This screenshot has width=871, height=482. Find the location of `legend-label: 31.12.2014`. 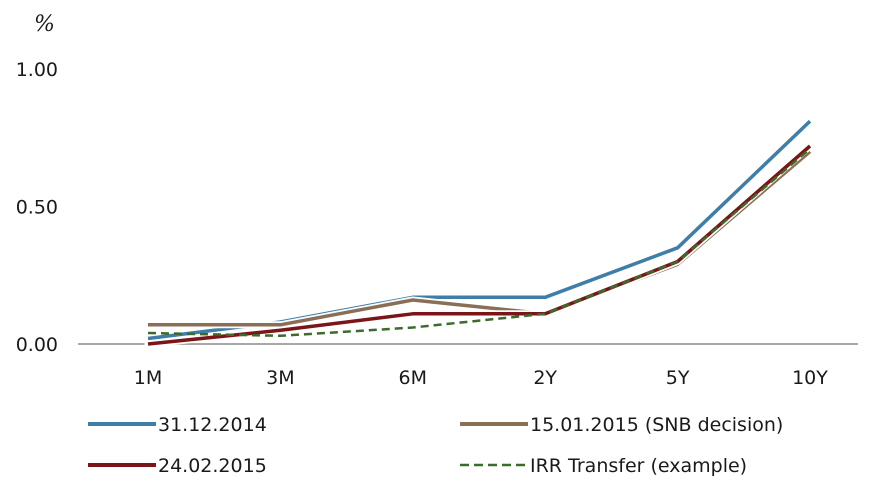

legend-label: 31.12.2014 is located at coordinates (212, 425).